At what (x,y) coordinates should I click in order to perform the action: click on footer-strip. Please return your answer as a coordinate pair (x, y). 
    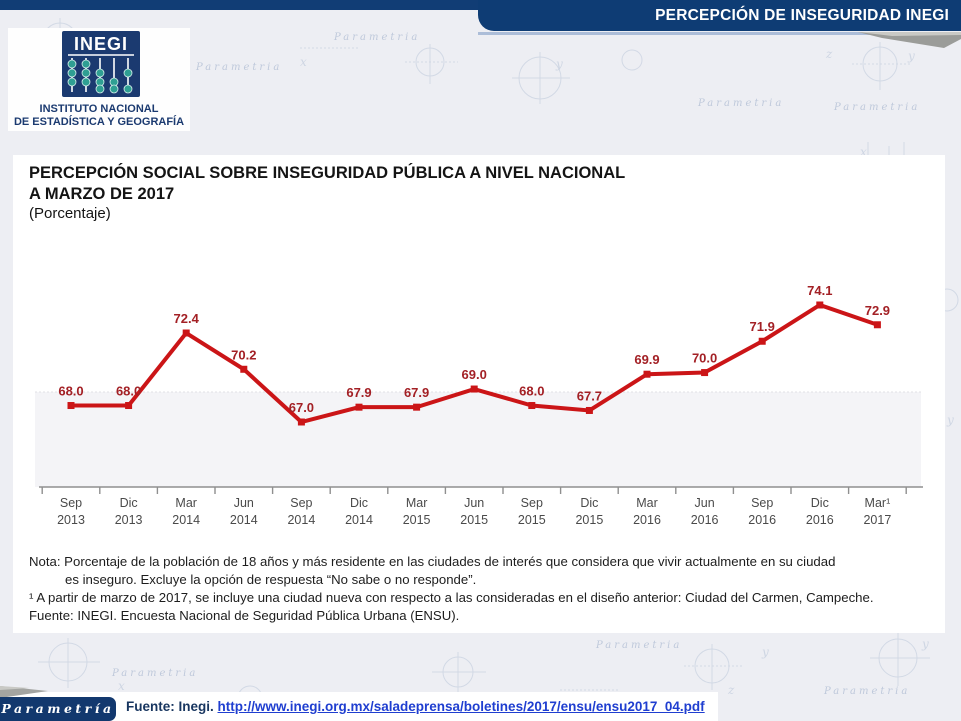
    Looking at the image, I should click on (359, 706).